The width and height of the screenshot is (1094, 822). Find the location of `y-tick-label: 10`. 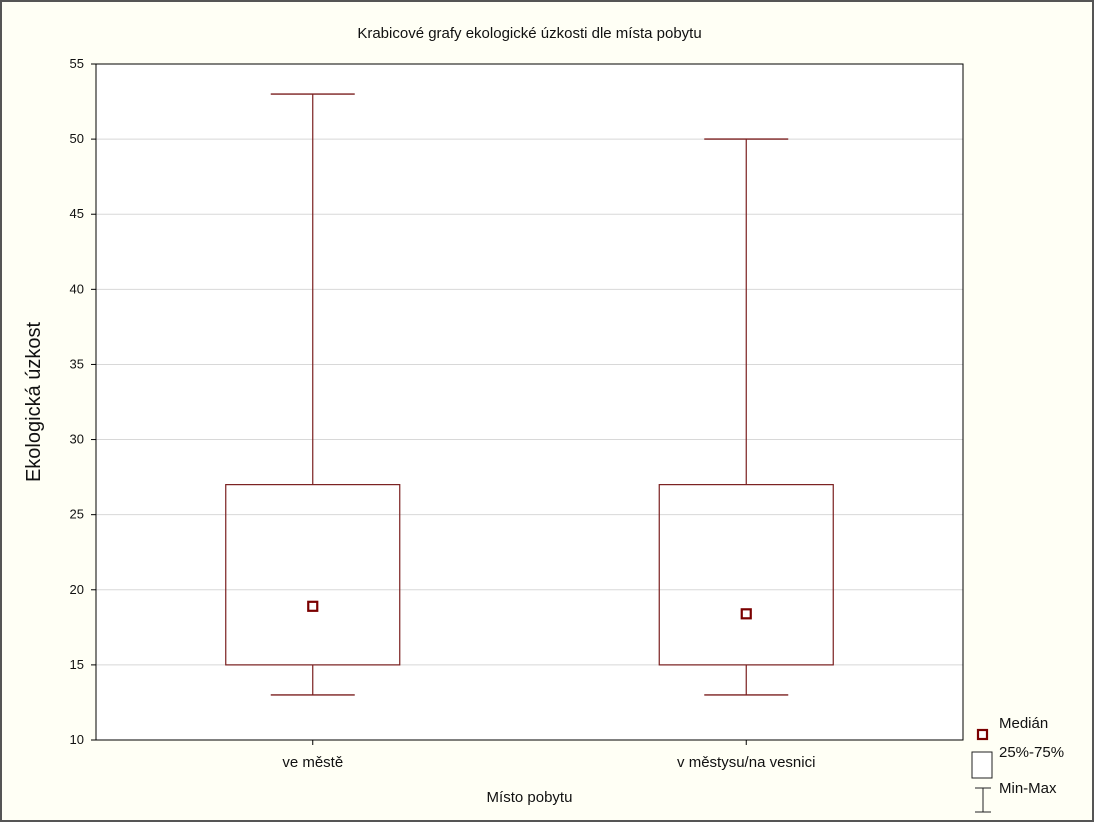

y-tick-label: 10 is located at coordinates (77, 739).